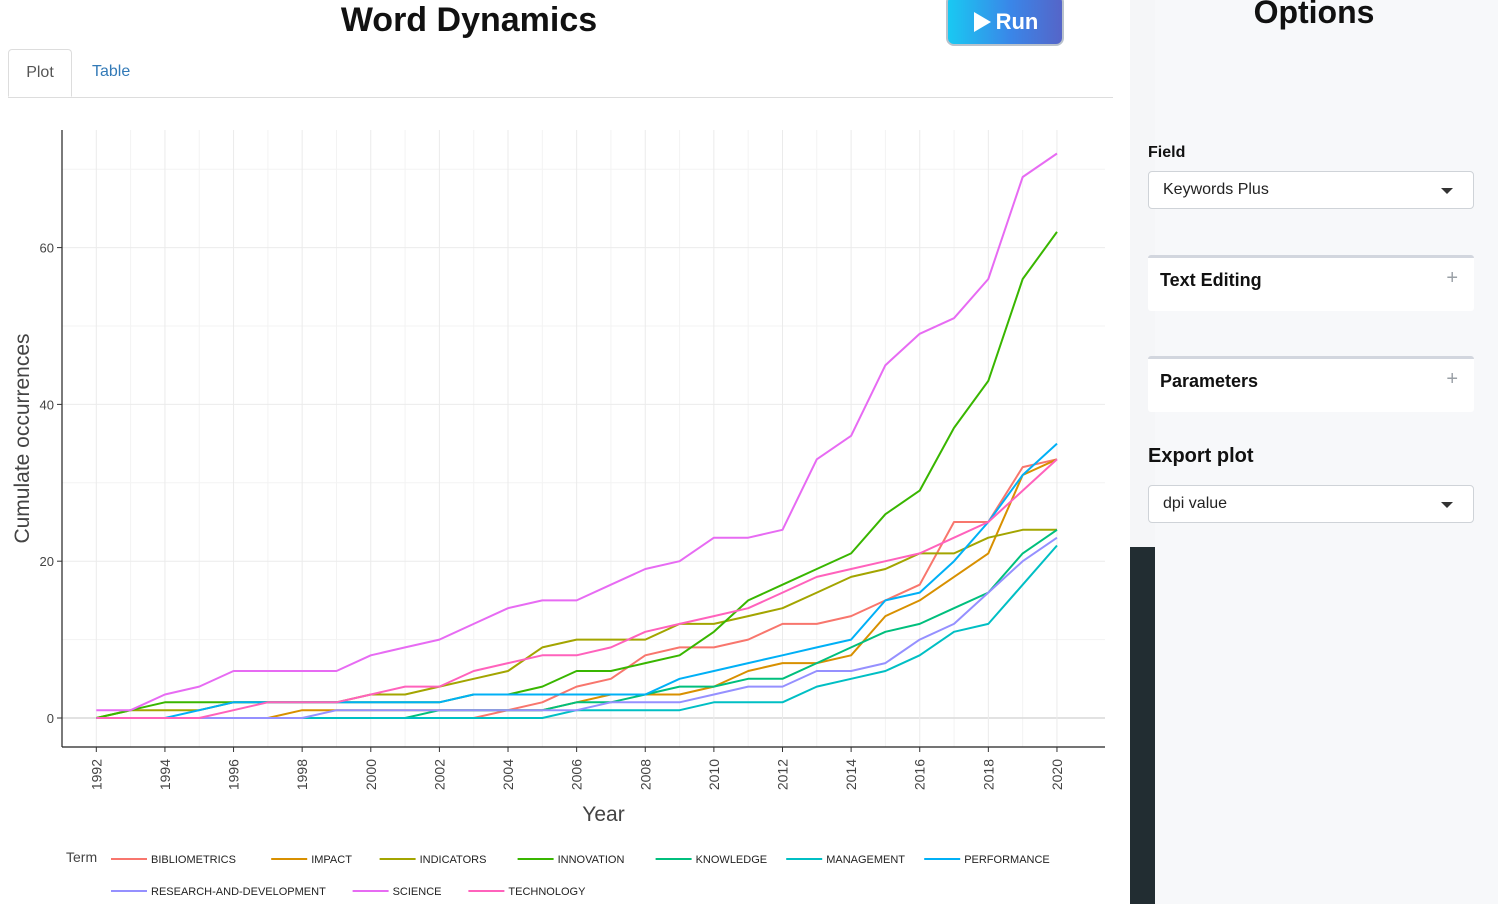 This screenshot has height=904, width=1498. Describe the element at coordinates (560, 73) in the screenshot. I see `tab-bar: Plot Table` at that location.